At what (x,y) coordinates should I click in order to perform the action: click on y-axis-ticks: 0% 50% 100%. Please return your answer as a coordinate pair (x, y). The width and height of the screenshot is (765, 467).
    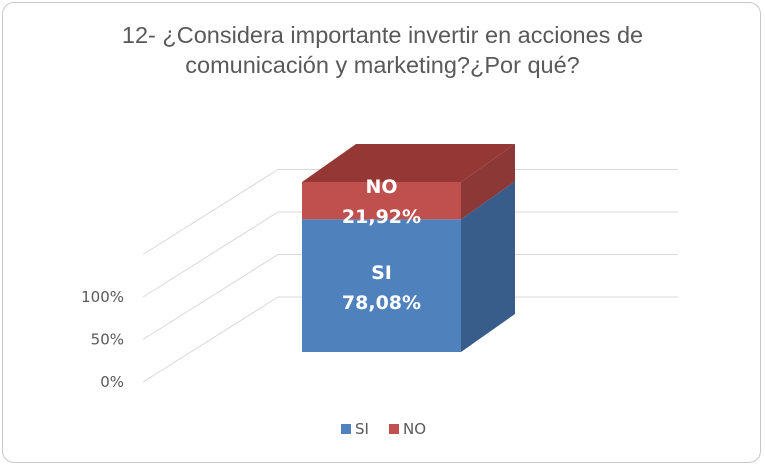
    Looking at the image, I should click on (102, 339).